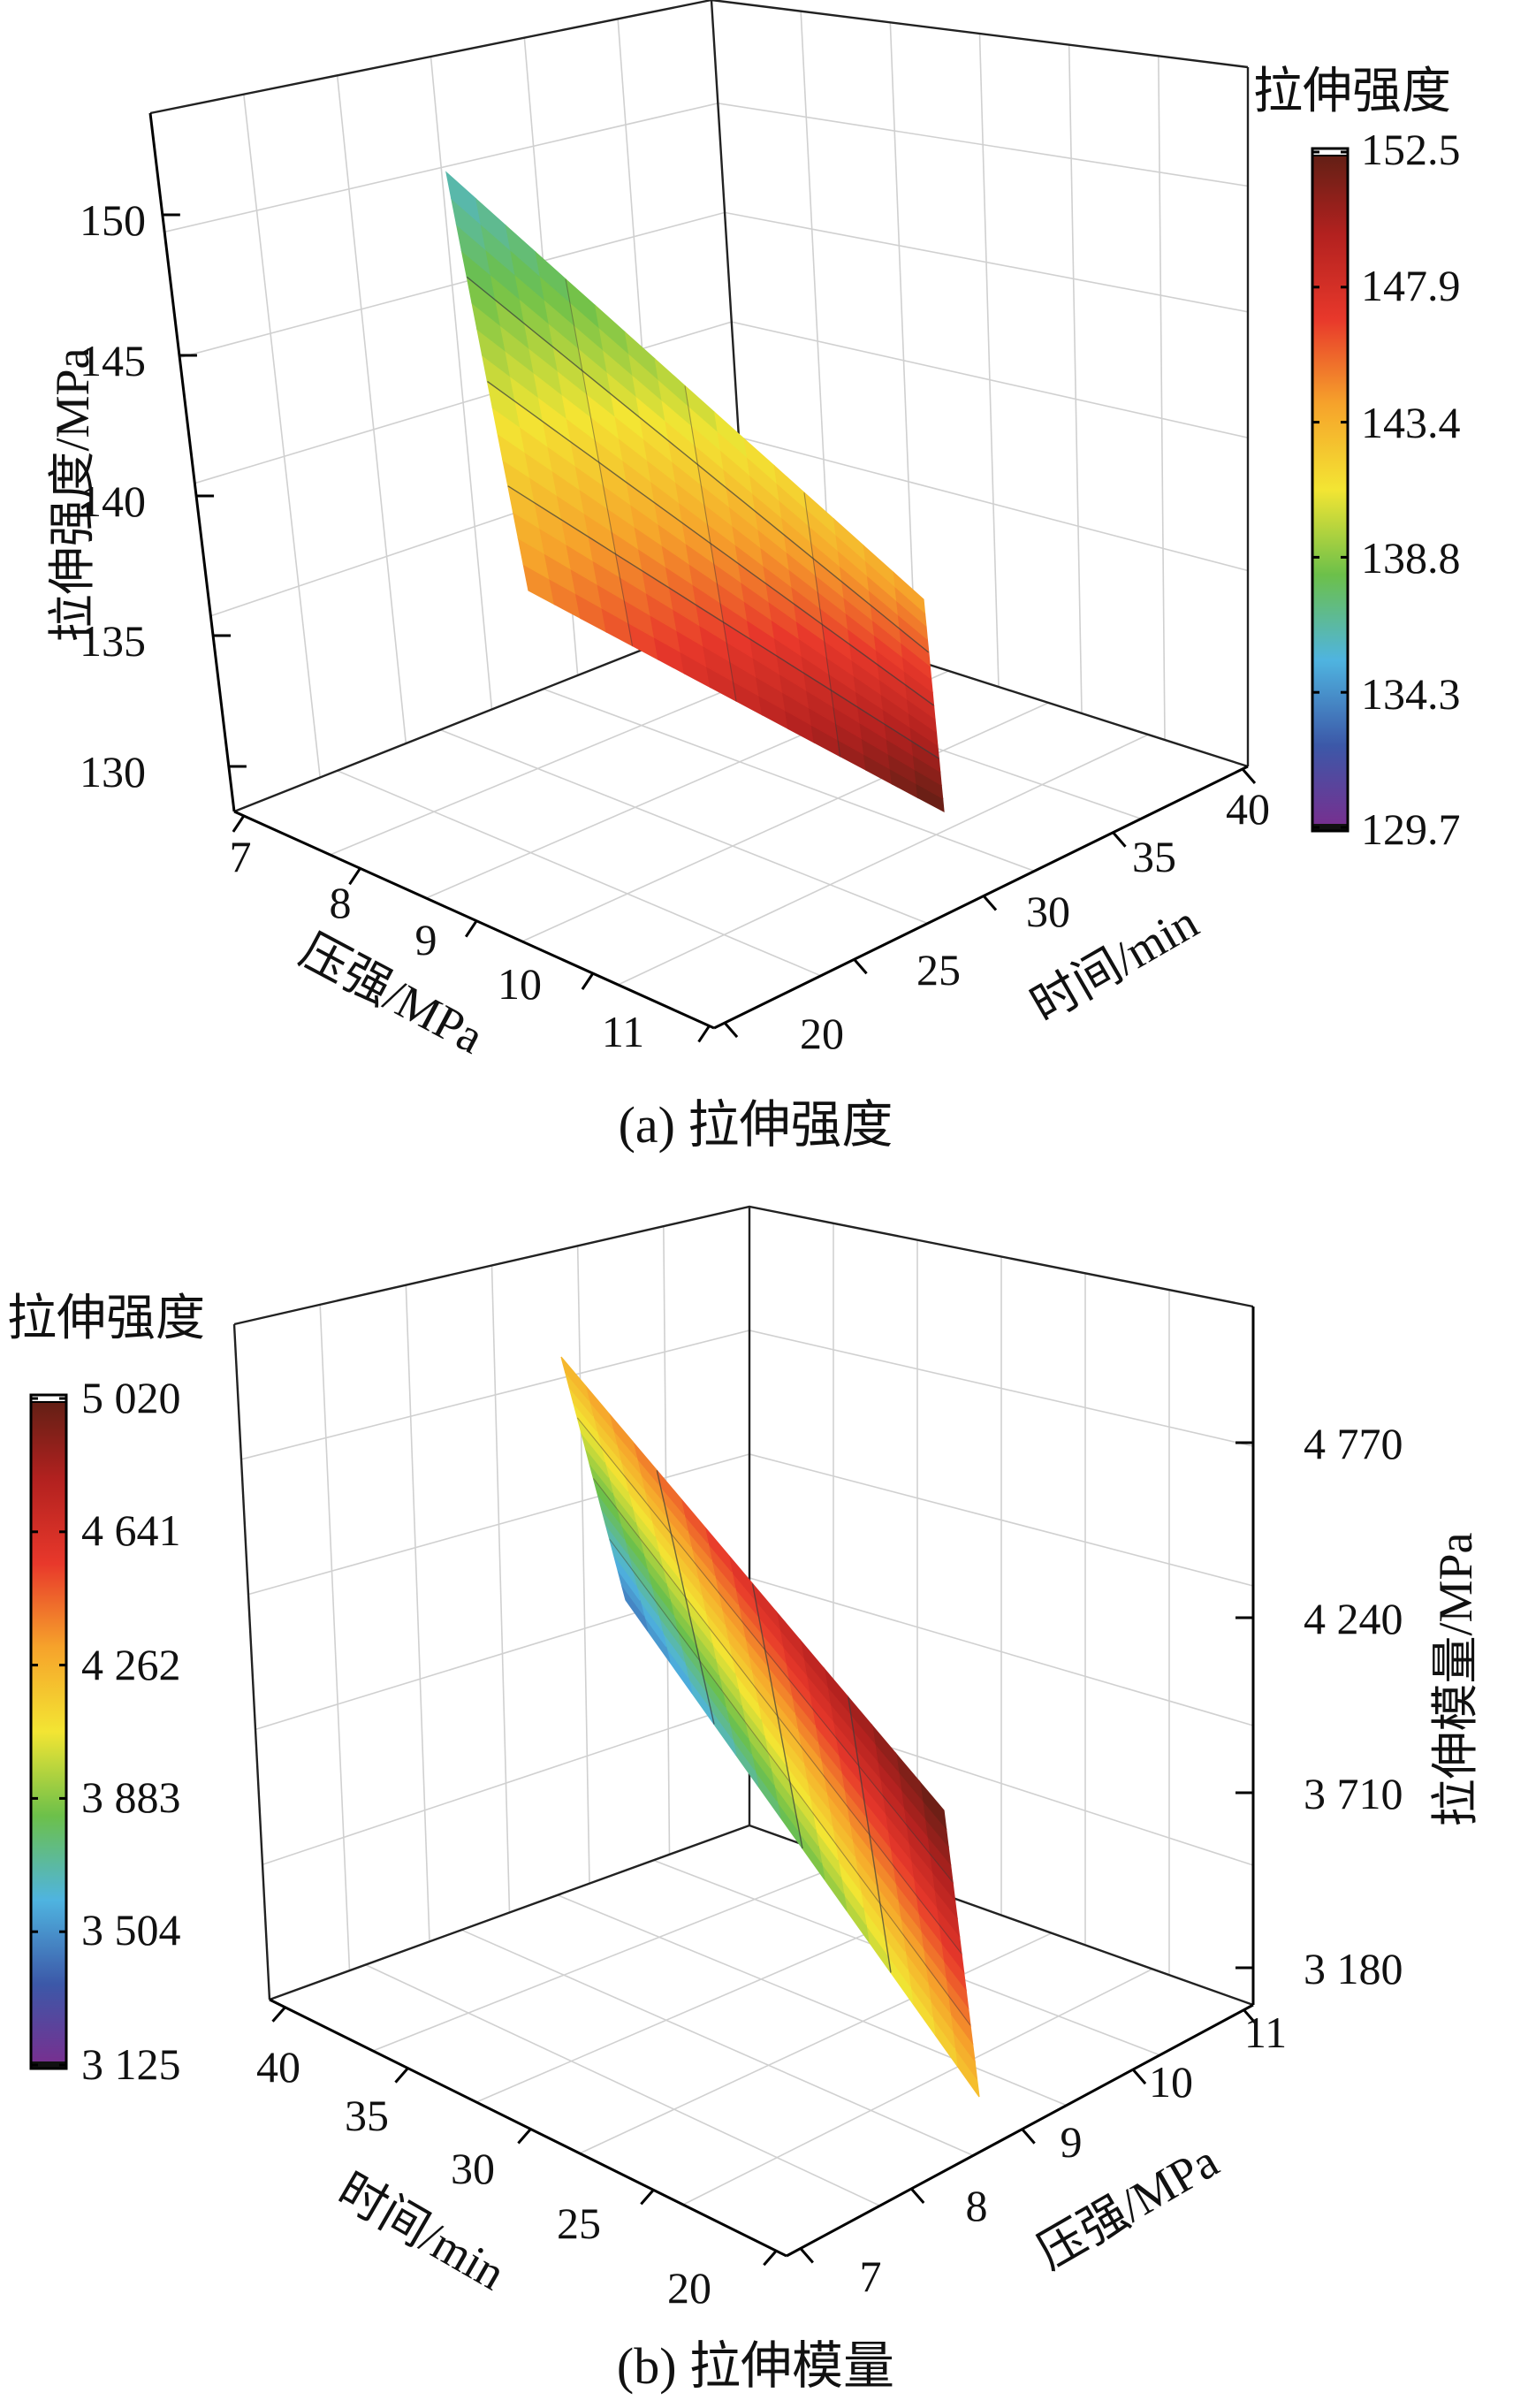 The height and width of the screenshot is (2408, 1513). What do you see at coordinates (341, 902) in the screenshot?
I see `panel-a-x-tick-8: 8` at bounding box center [341, 902].